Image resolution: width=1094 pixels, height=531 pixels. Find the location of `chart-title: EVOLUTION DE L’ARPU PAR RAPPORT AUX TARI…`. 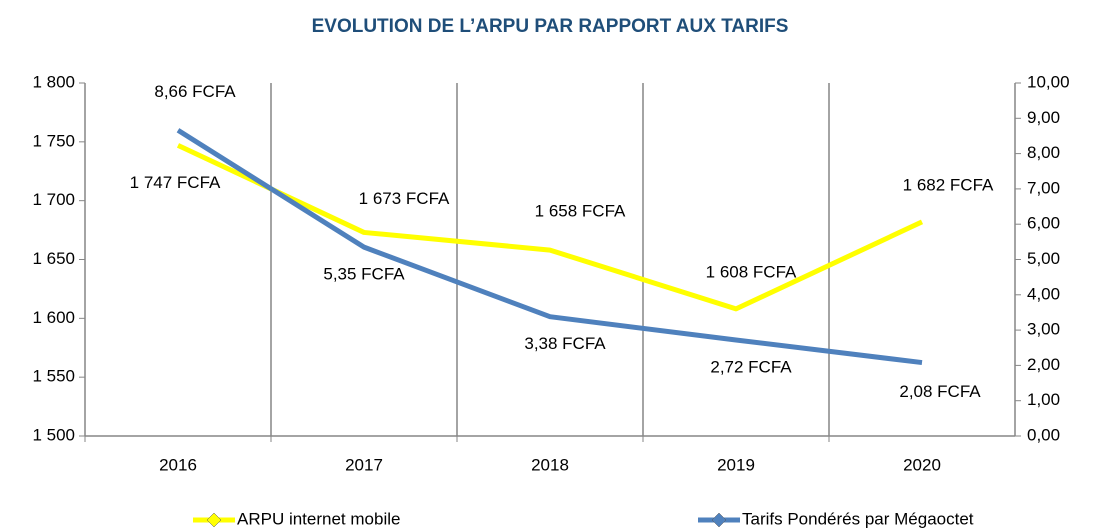

chart-title: EVOLUTION DE L’ARPU PAR RAPPORT AUX TARI… is located at coordinates (550, 26).